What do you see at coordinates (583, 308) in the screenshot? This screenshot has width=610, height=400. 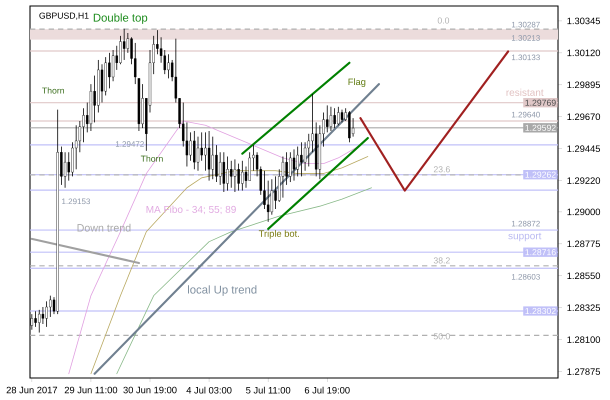 I see `y-tick-label: 1.28325` at bounding box center [583, 308].